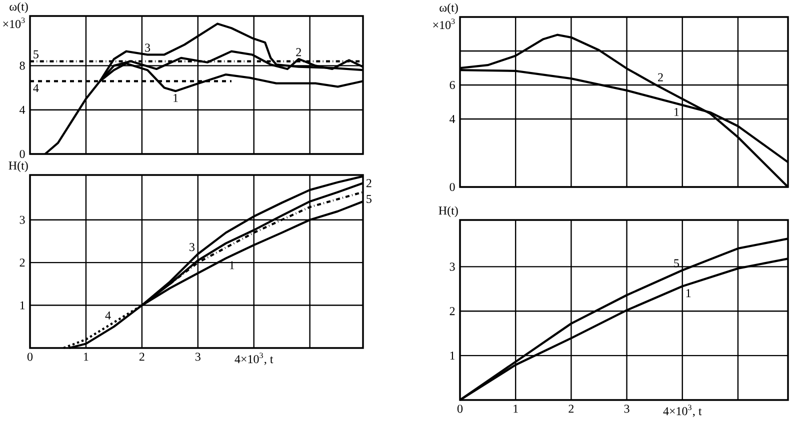 This screenshot has height=444, width=793. I want to click on y-tick-label: 6, so click(452, 85).